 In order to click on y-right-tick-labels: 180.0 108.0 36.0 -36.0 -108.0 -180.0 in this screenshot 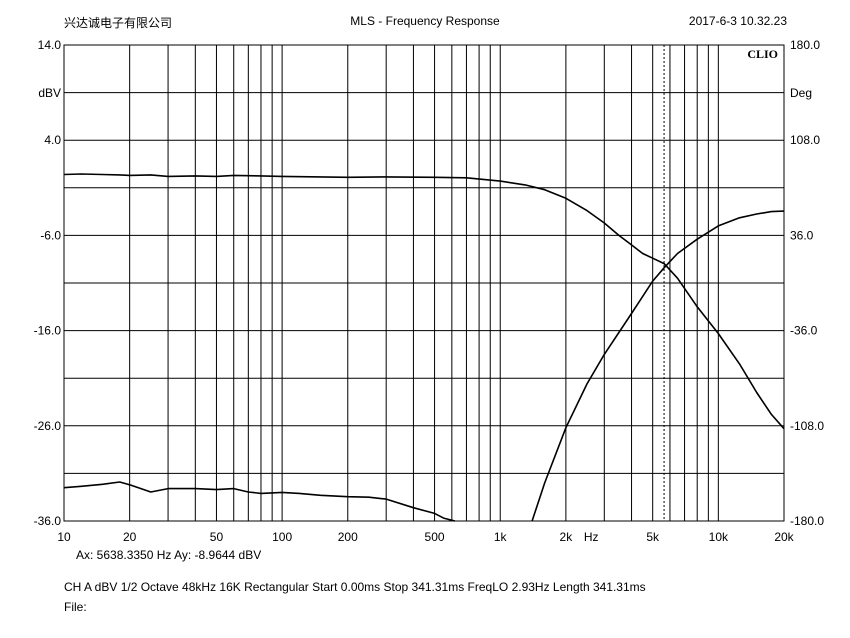, I will do `click(807, 283)`.